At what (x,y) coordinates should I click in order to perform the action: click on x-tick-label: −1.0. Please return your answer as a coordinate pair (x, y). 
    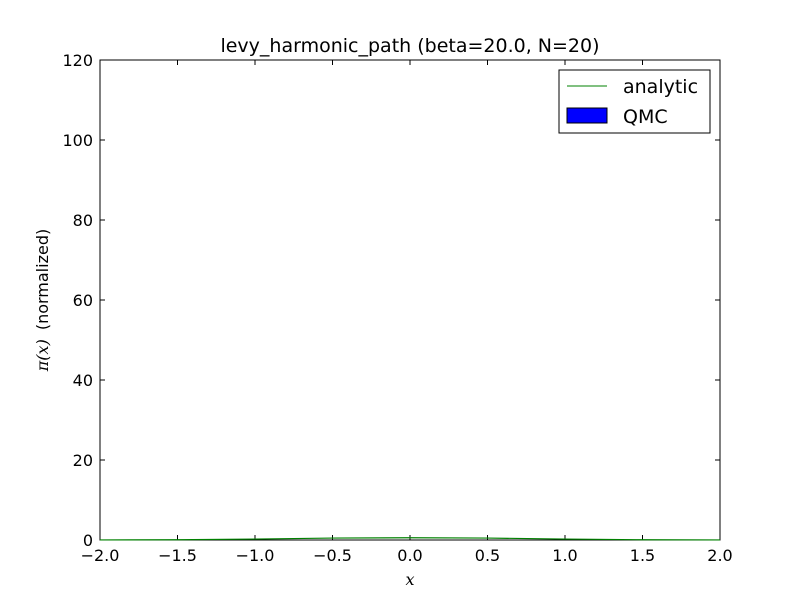
    Looking at the image, I should click on (255, 555).